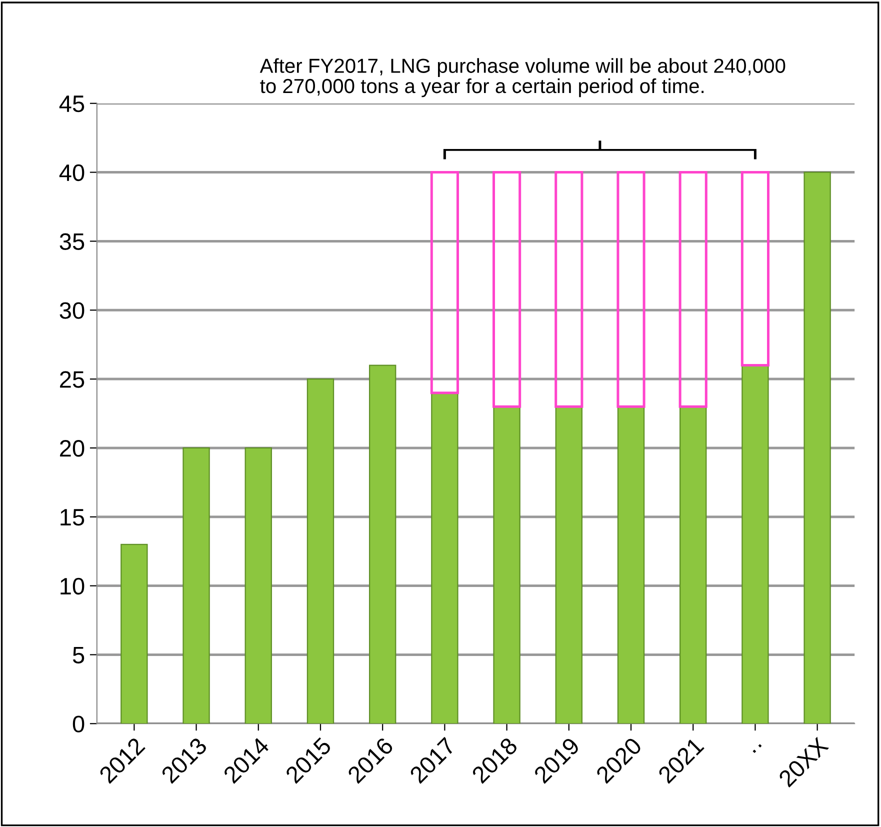 Image resolution: width=881 pixels, height=827 pixels. I want to click on text: After FY2017, LNG purchase volume will be about 240,000 to 270,000 tons a year for a certain period of time., so click(523, 78).